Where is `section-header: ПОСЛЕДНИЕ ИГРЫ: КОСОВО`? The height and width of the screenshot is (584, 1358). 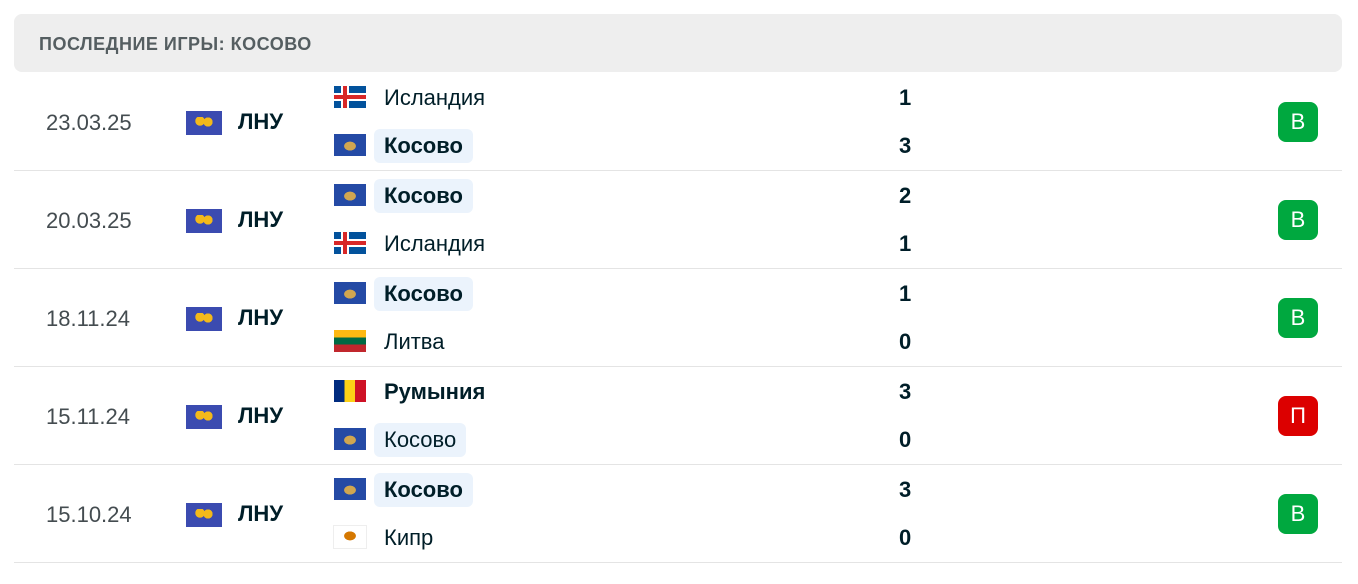
section-header: ПОСЛЕДНИЕ ИГРЫ: КОСОВО is located at coordinates (678, 43).